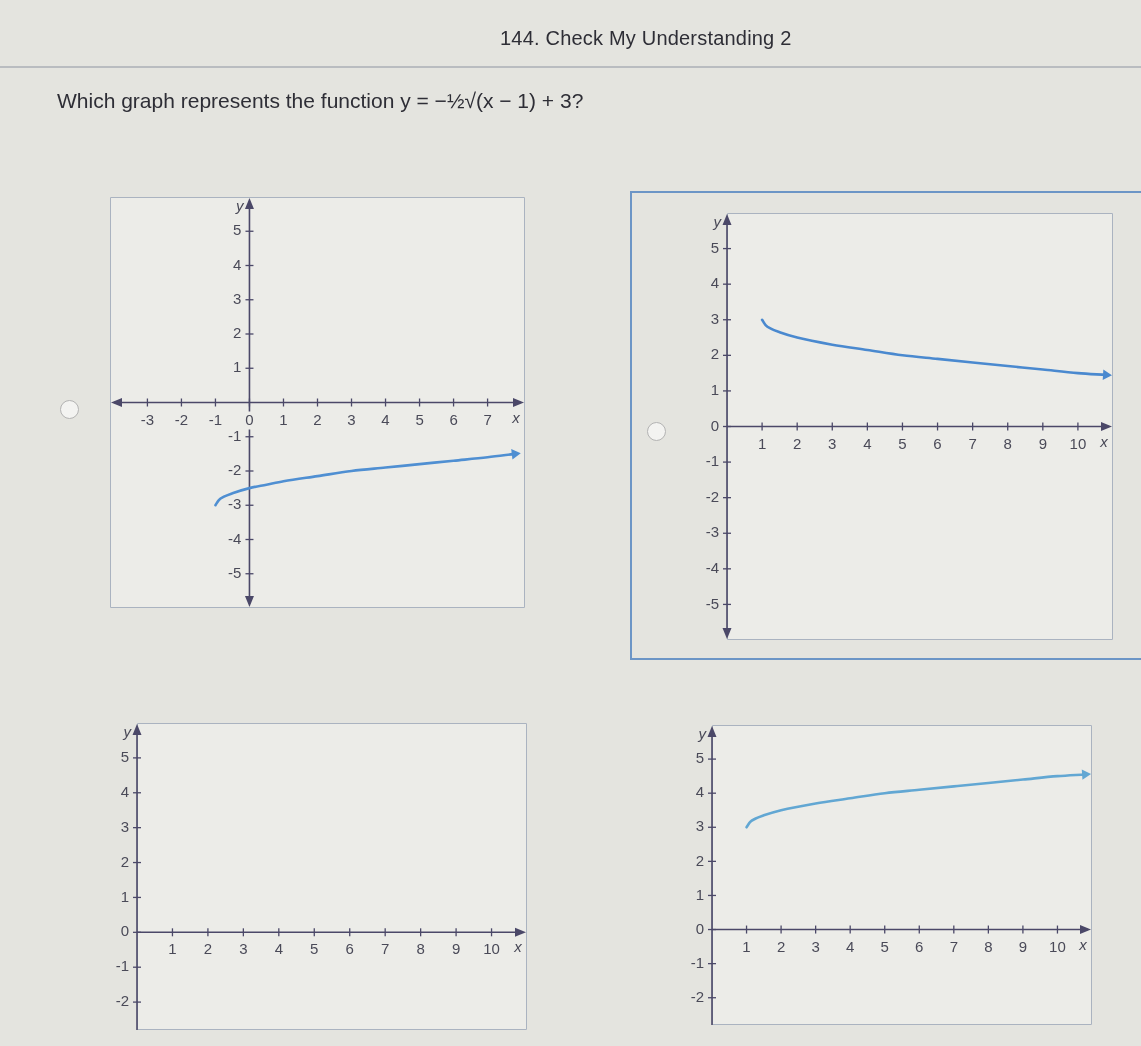 This screenshot has width=1141, height=1046. Describe the element at coordinates (320, 101) in the screenshot. I see `text: Which graph represents the function y = −½√(x − 1) + 3?` at that location.